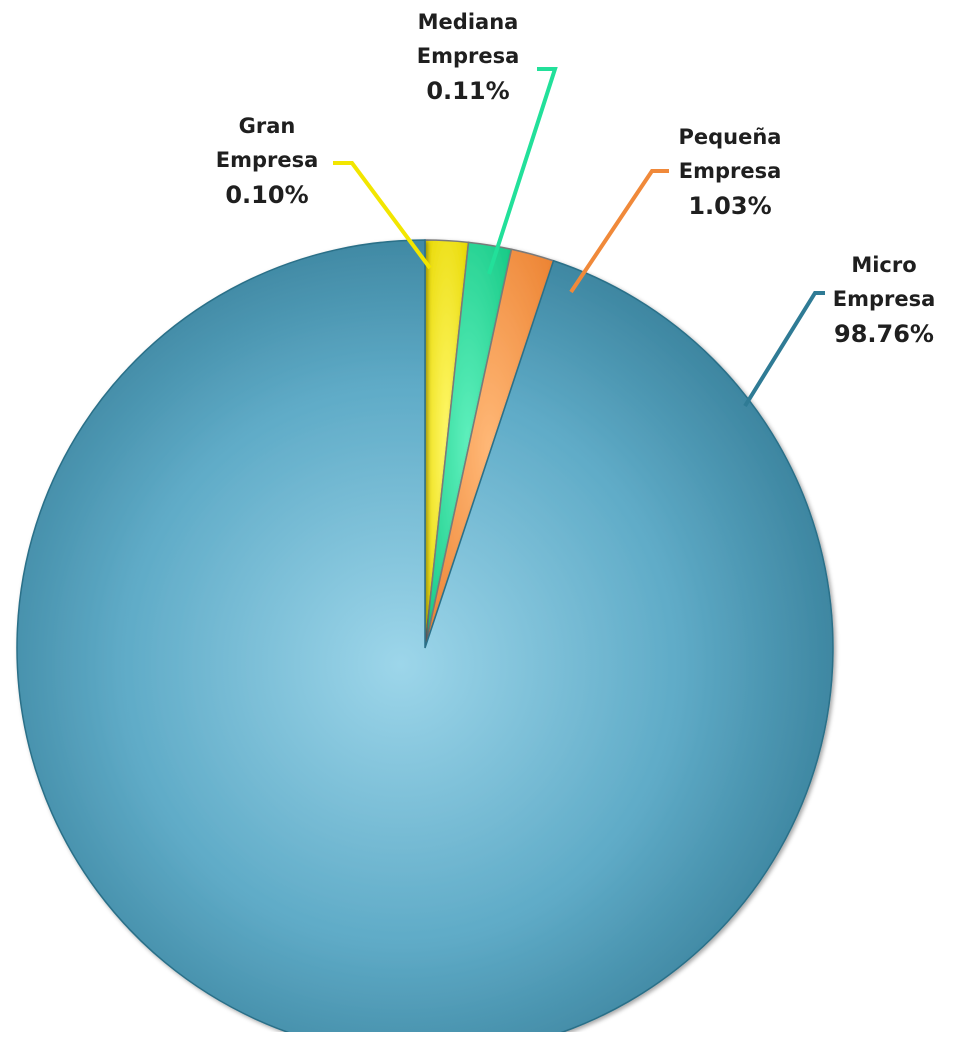 The width and height of the screenshot is (965, 1037). What do you see at coordinates (883, 265) in the screenshot?
I see `slice-label-micro-empresa-line1: Micro` at bounding box center [883, 265].